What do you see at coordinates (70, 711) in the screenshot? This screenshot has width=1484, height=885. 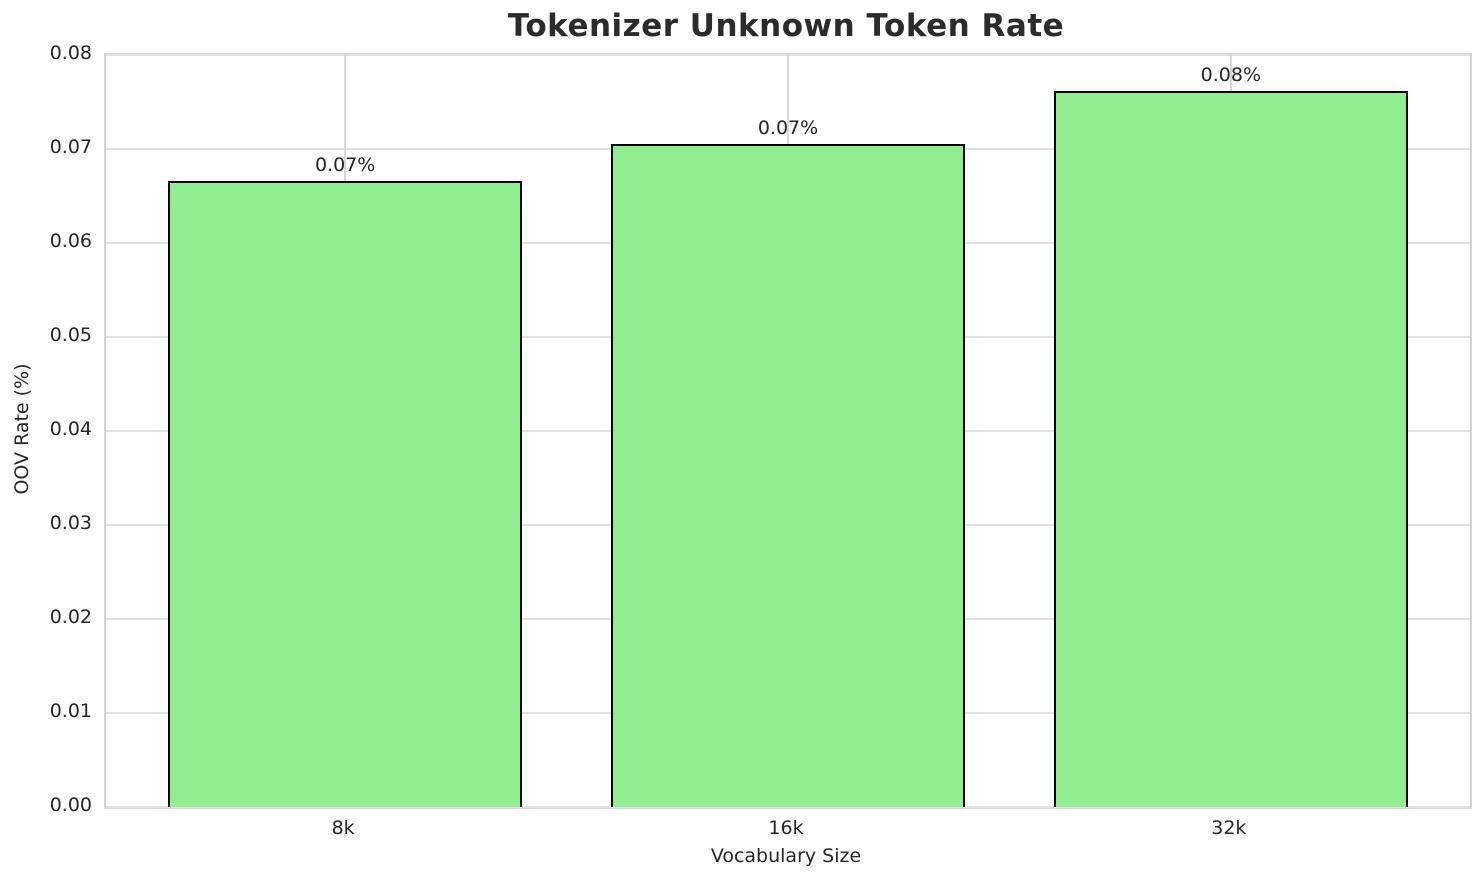 I see `y-tick-label: 0.01` at bounding box center [70, 711].